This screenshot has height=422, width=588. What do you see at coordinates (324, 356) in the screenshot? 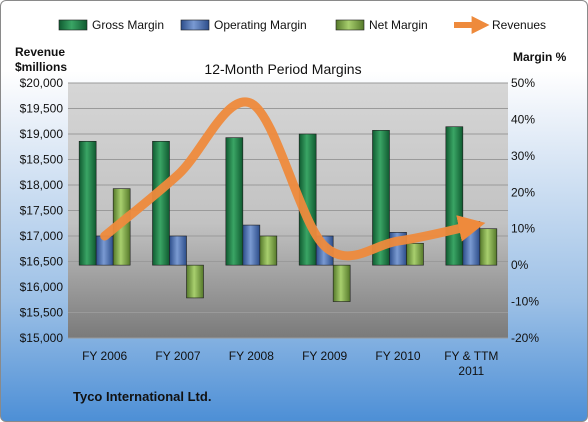
I see `category-label: FY 2009` at bounding box center [324, 356].